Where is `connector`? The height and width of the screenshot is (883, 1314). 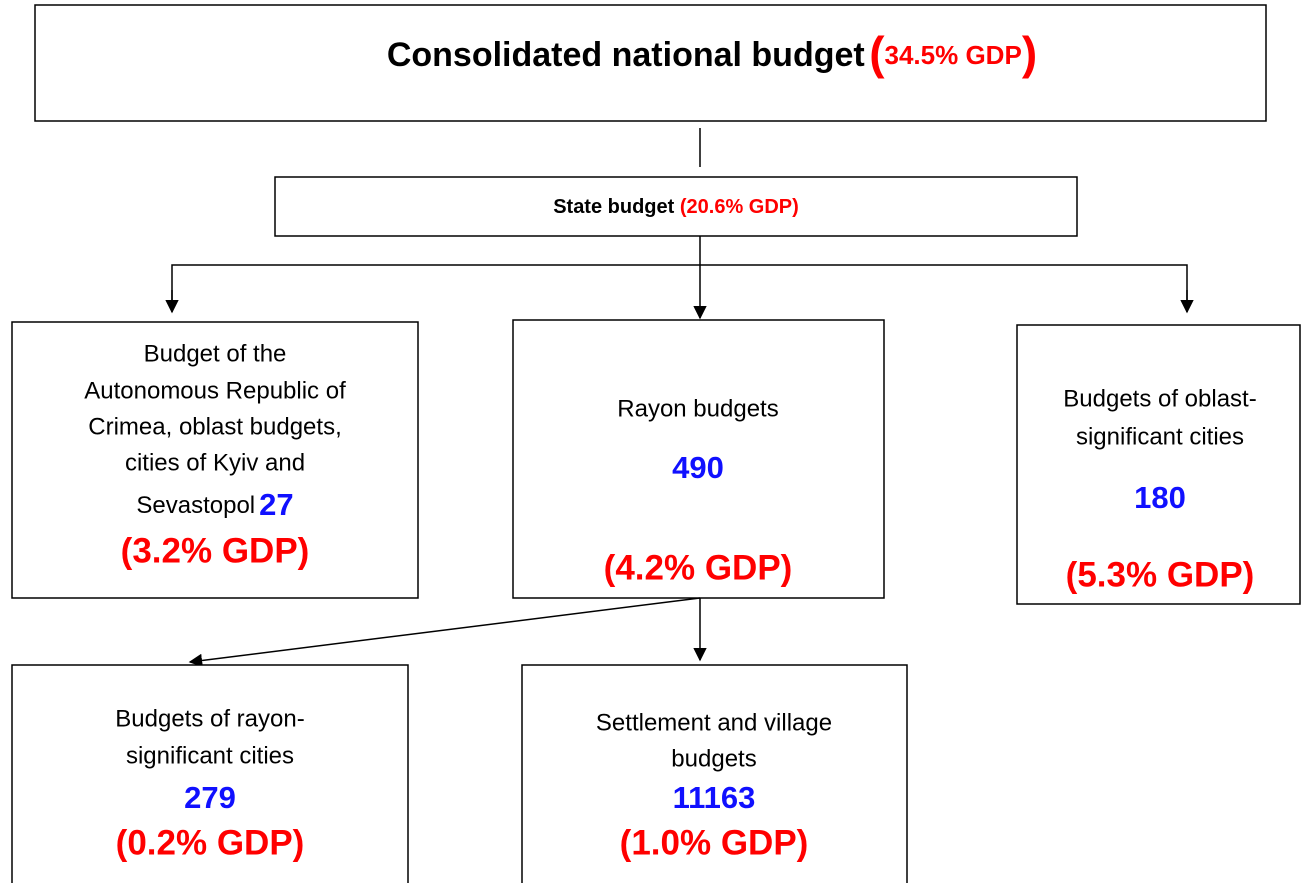
connector is located at coordinates (679, 287).